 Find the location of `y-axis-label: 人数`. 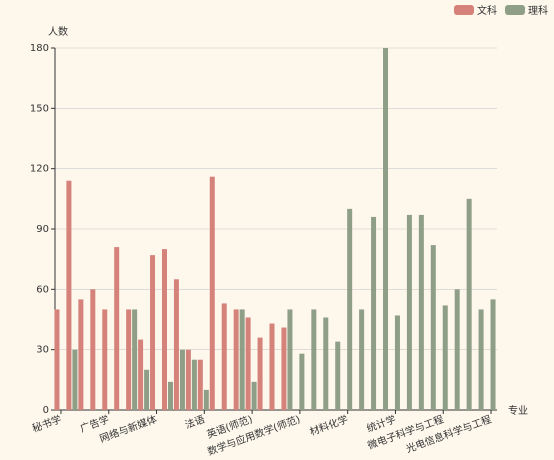

y-axis-label: 人数 is located at coordinates (58, 31).